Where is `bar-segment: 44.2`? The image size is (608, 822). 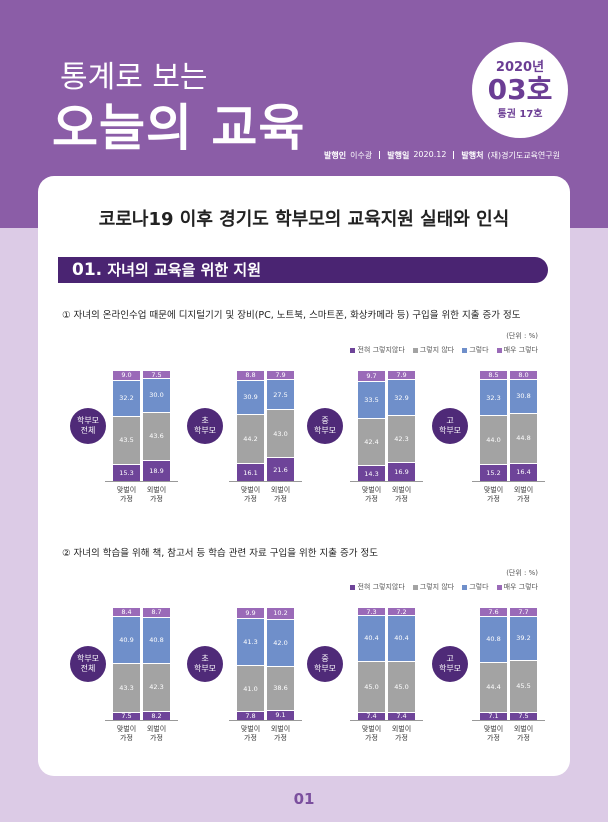
bar-segment: 44.2 is located at coordinates (250, 439).